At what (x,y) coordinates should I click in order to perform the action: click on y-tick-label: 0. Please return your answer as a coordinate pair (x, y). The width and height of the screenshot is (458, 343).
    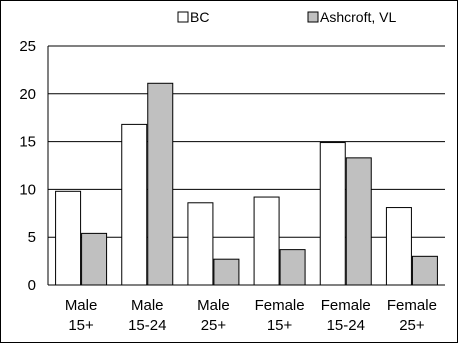
    Looking at the image, I should click on (32, 285).